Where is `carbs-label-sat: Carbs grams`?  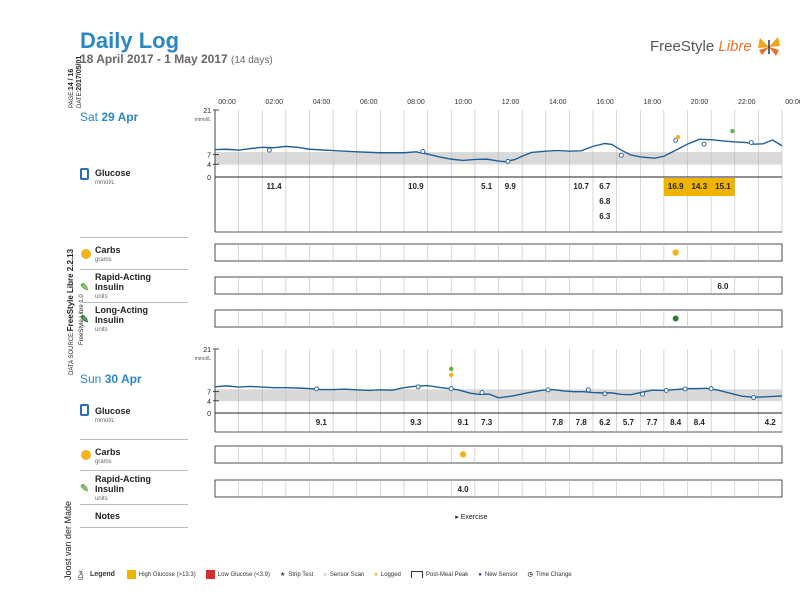
carbs-label-sat: Carbs grams is located at coordinates (108, 254).